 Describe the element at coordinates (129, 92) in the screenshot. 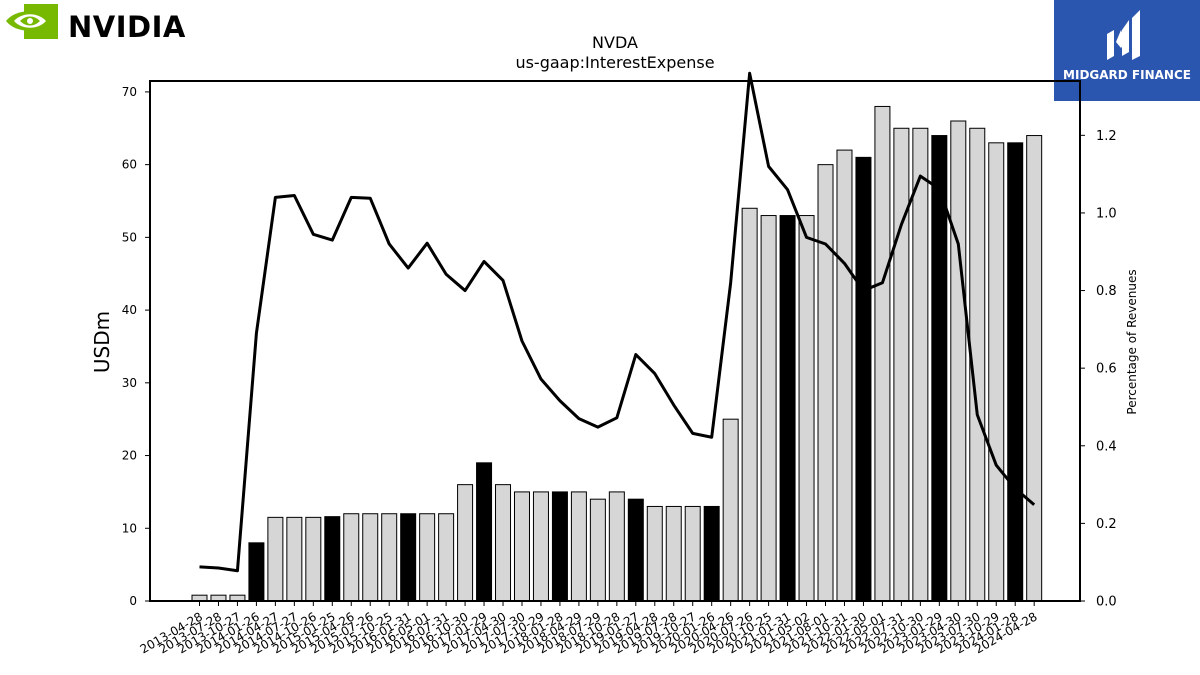

I see `y-tick-label: 70` at that location.